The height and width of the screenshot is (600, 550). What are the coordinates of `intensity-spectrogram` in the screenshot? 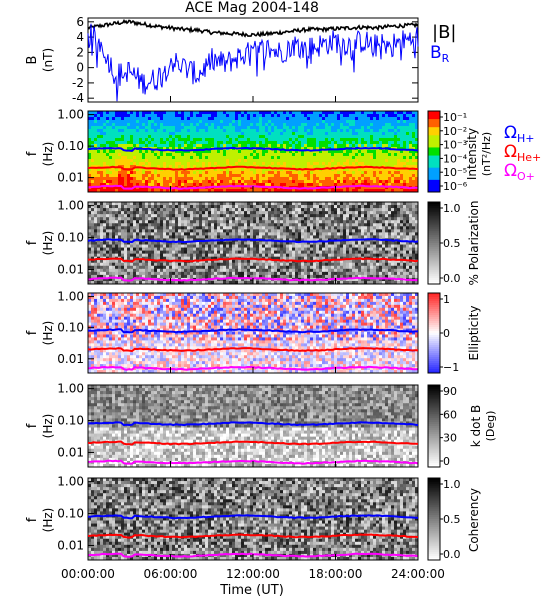 It's located at (253, 151).